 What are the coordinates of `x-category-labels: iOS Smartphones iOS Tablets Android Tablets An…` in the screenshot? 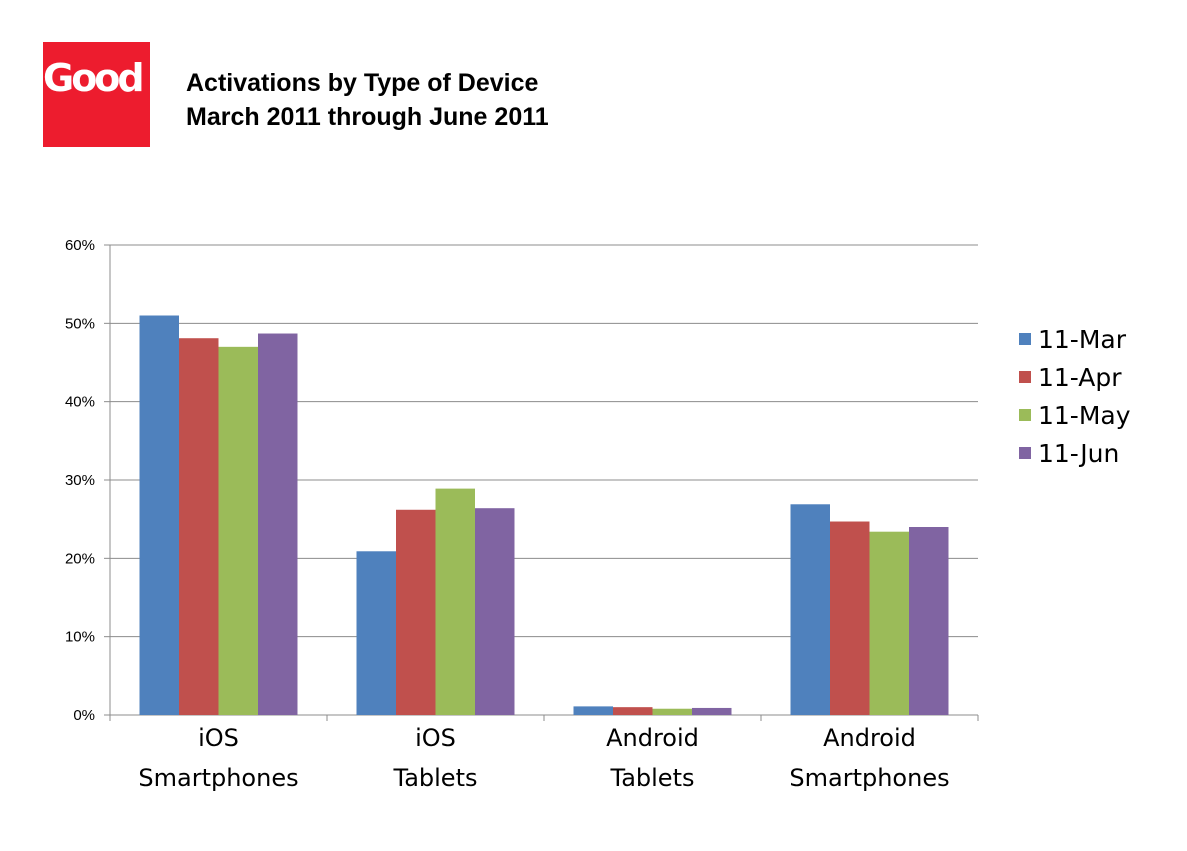 It's located at (543, 758).